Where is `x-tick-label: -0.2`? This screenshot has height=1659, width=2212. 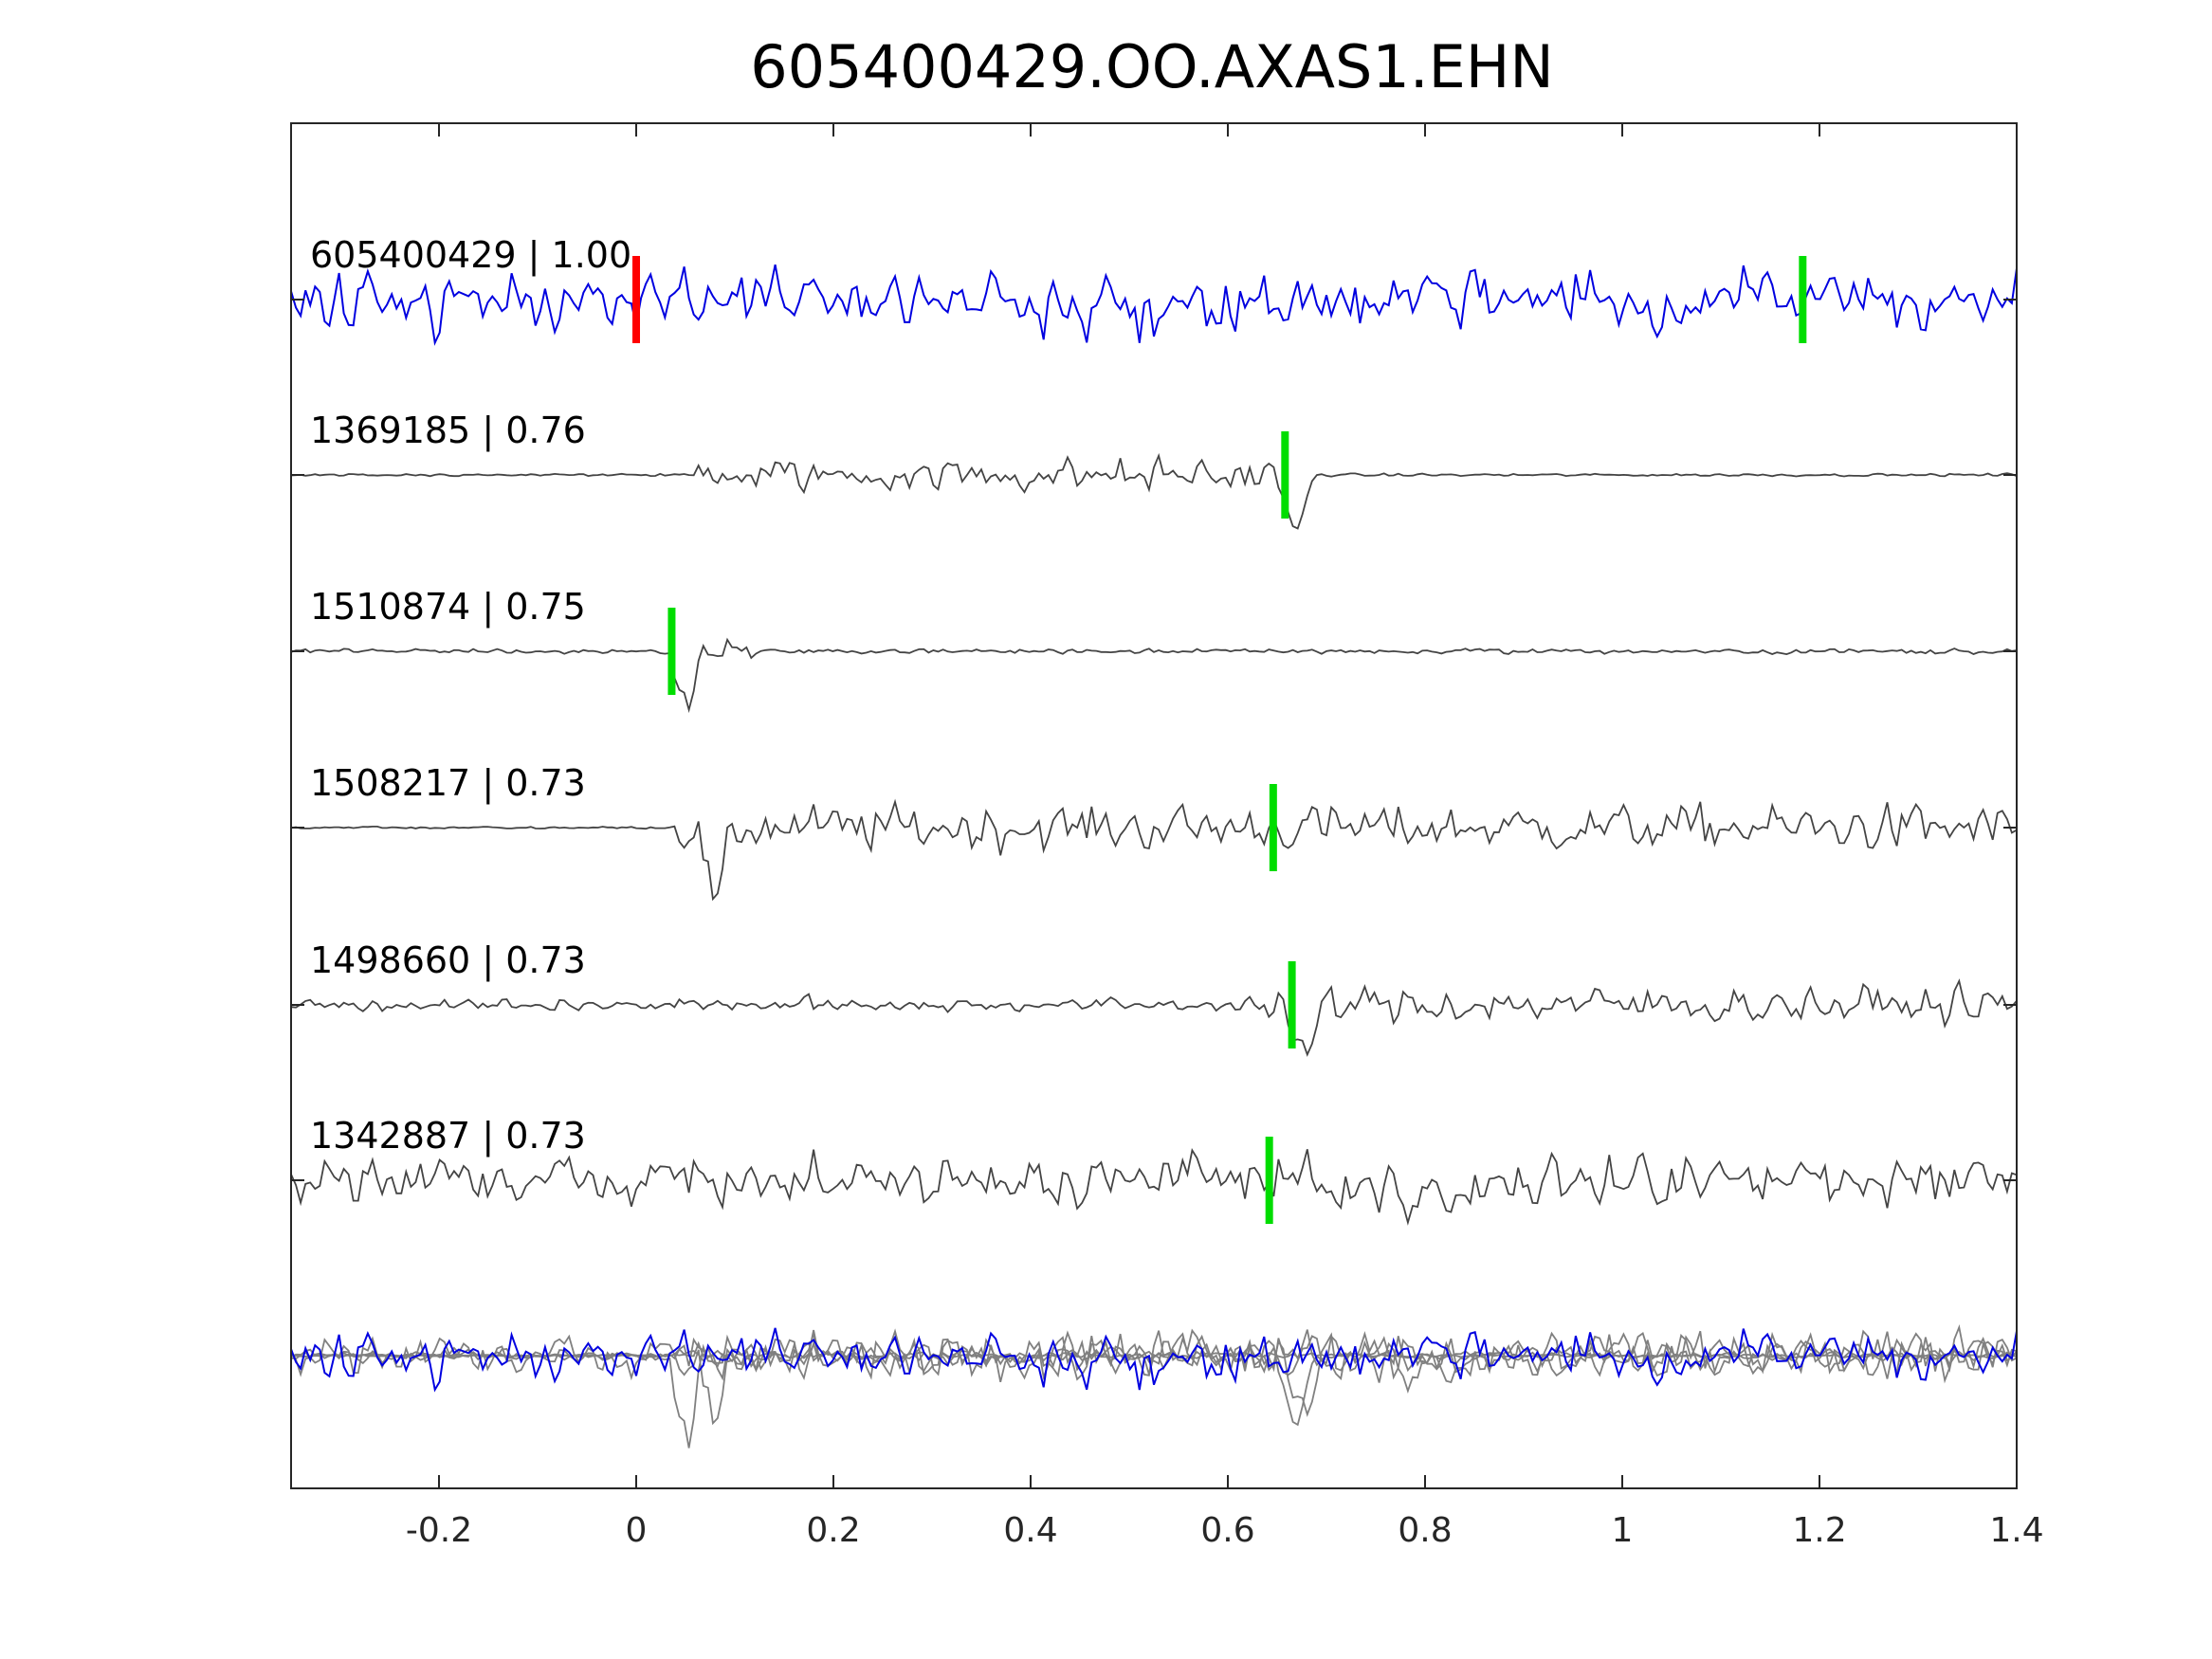 x-tick-label: -0.2 is located at coordinates (439, 1530).